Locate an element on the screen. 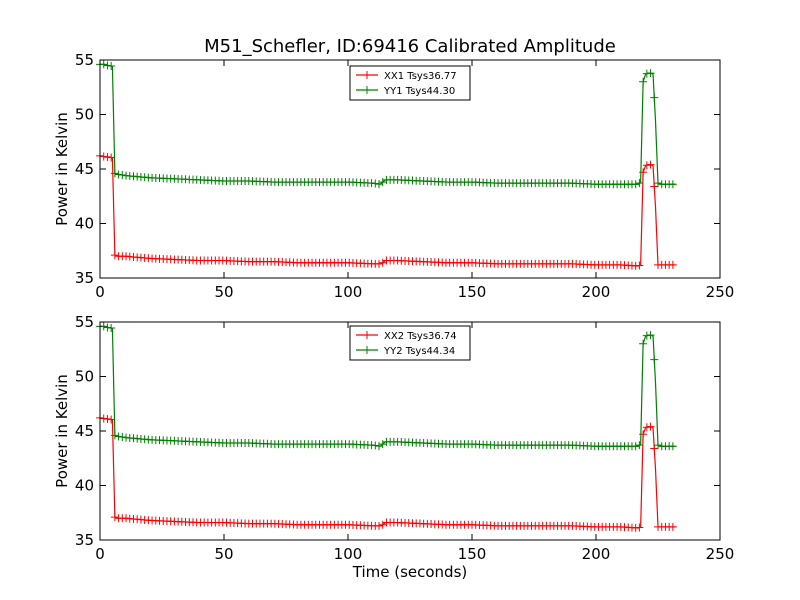 Image resolution: width=800 pixels, height=600 pixels. legend-entry-label: XX1 Tsys36.77 is located at coordinates (420, 76).